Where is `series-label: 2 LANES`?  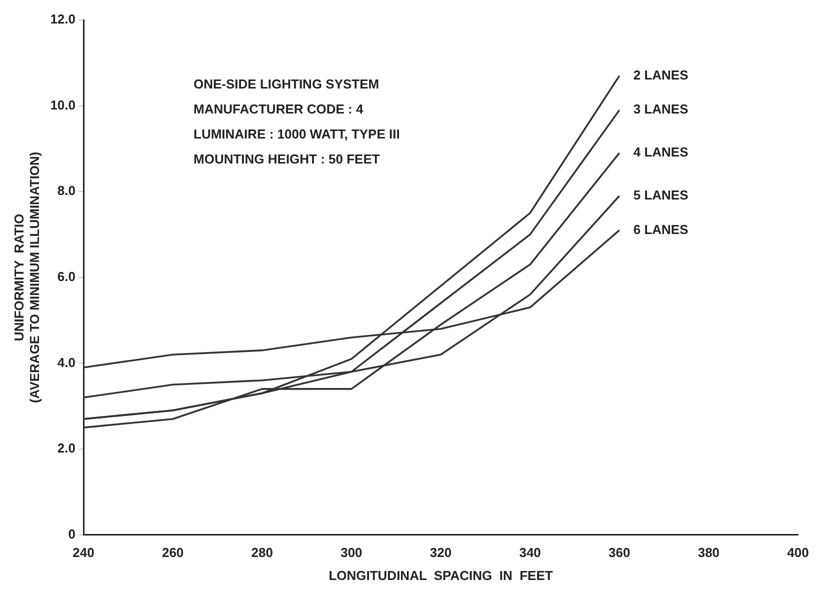
series-label: 2 LANES is located at coordinates (661, 74).